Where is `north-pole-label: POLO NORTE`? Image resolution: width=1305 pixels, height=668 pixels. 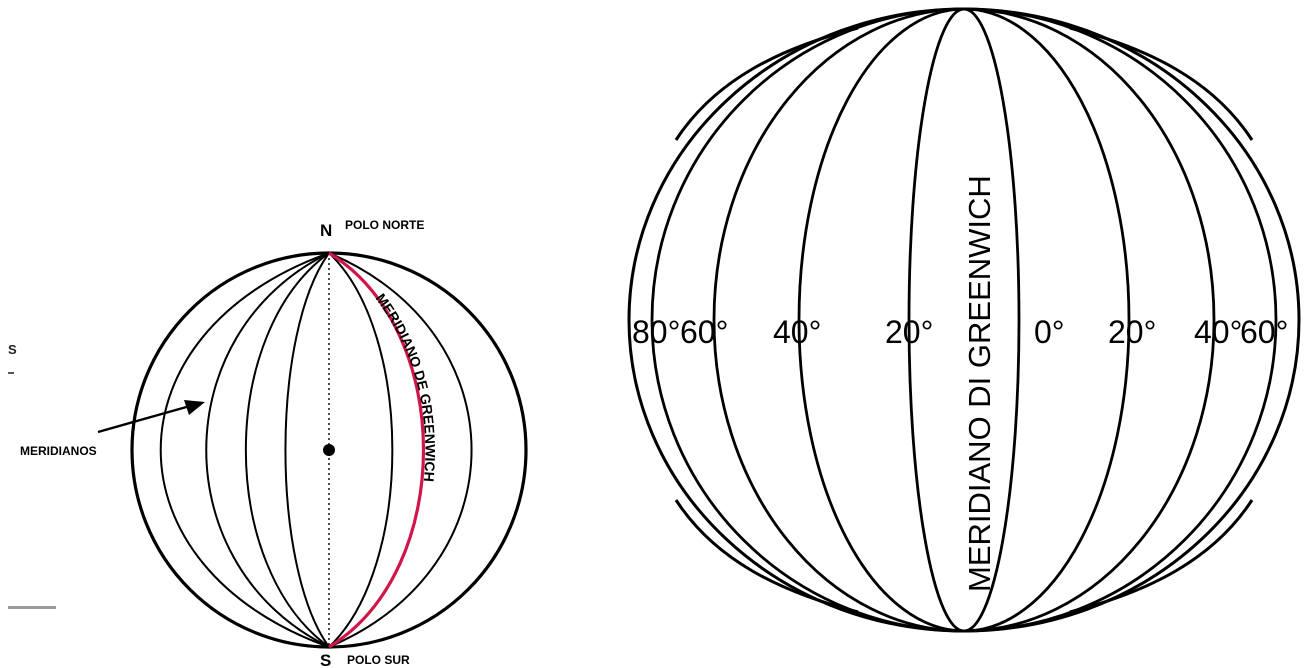 north-pole-label: POLO NORTE is located at coordinates (384, 225).